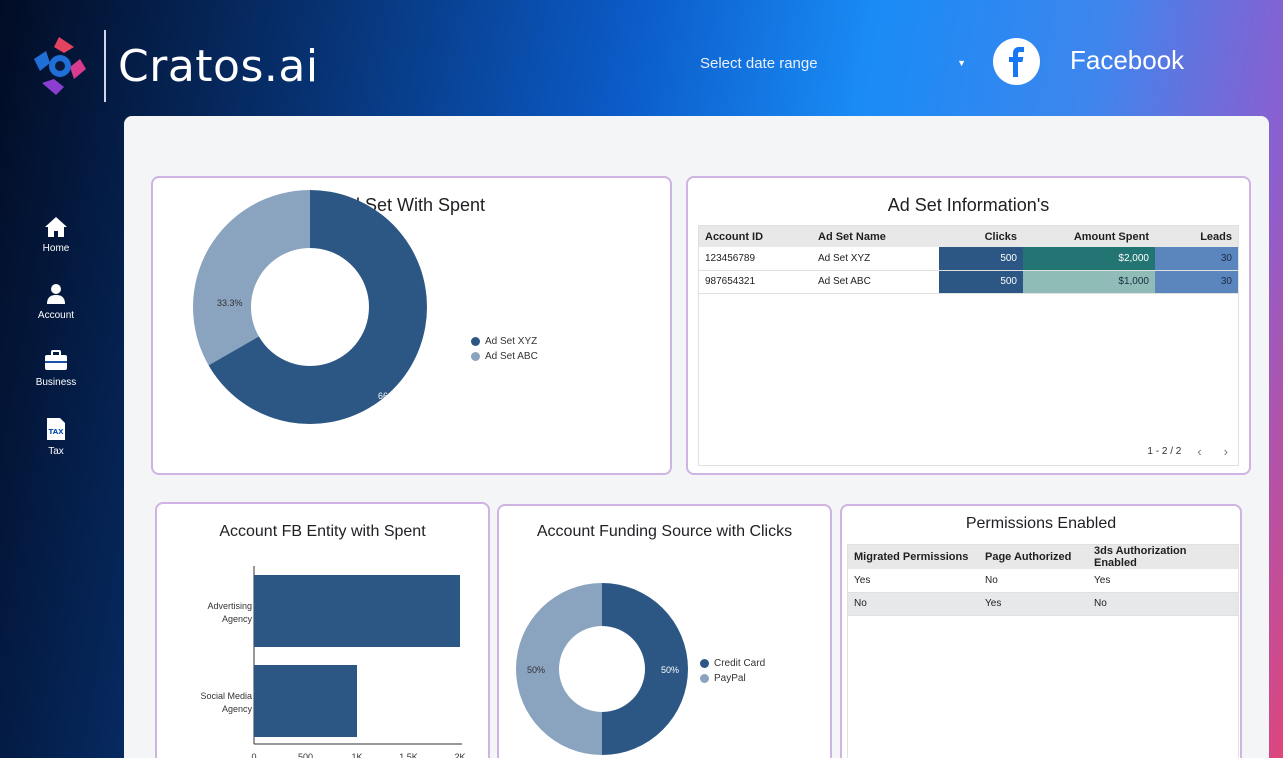 This screenshot has width=1283, height=758. Describe the element at coordinates (559, 669) in the screenshot. I see `donut-slice-paypal` at that location.